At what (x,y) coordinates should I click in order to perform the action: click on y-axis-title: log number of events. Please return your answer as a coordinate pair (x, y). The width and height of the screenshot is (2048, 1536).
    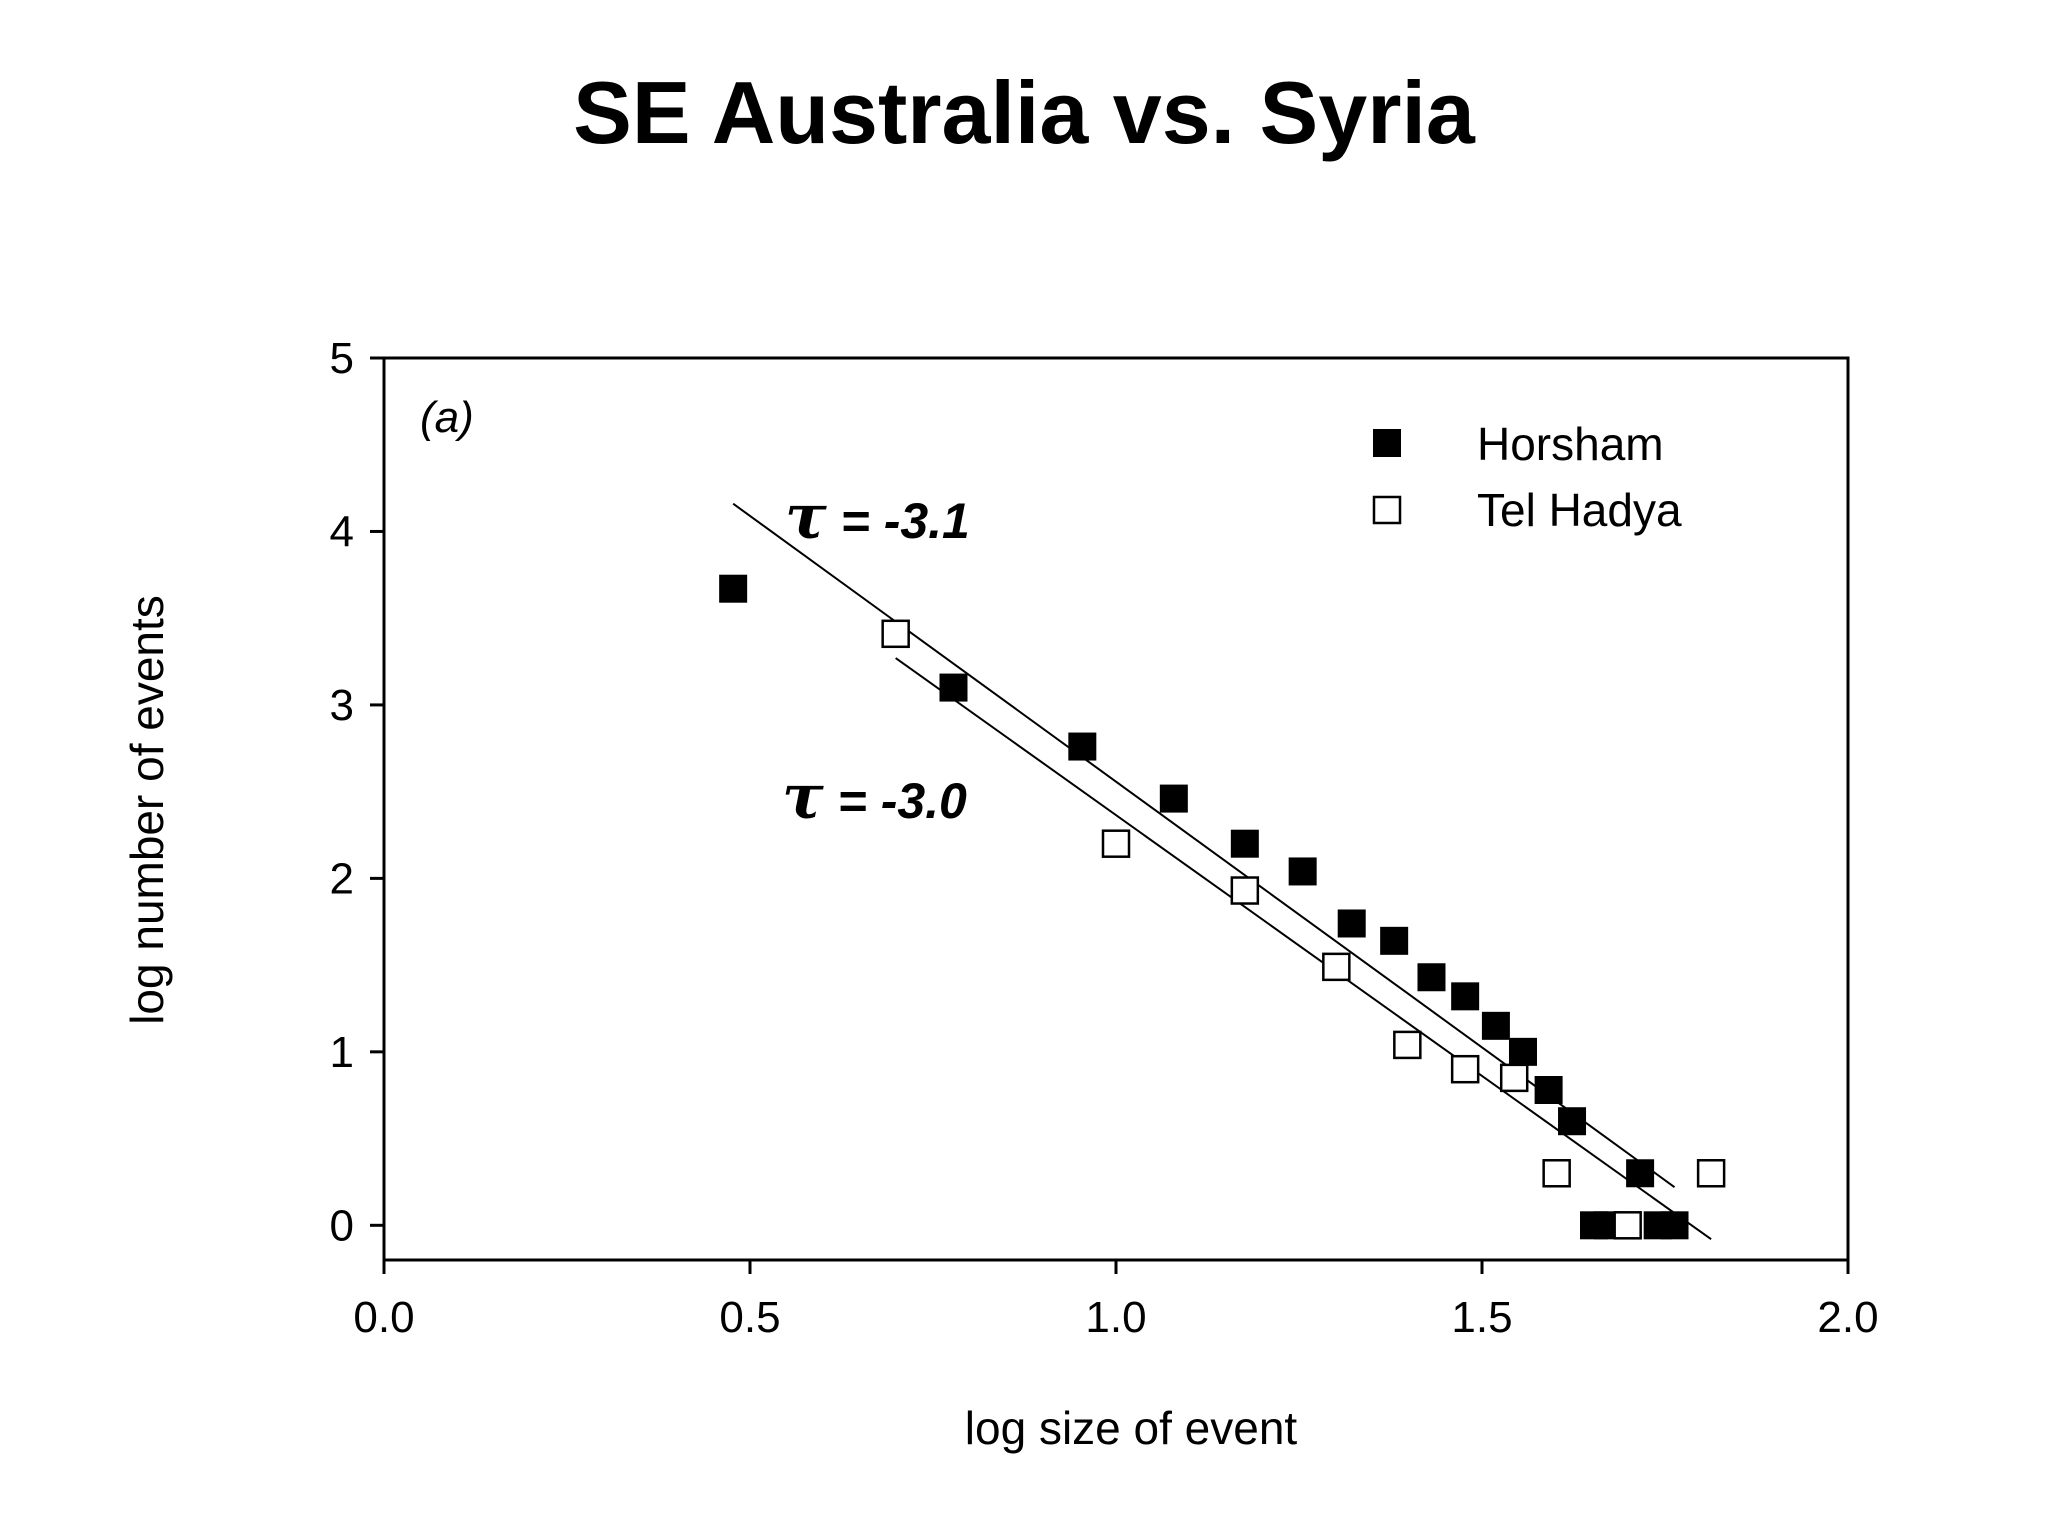
    Looking at the image, I should click on (147, 810).